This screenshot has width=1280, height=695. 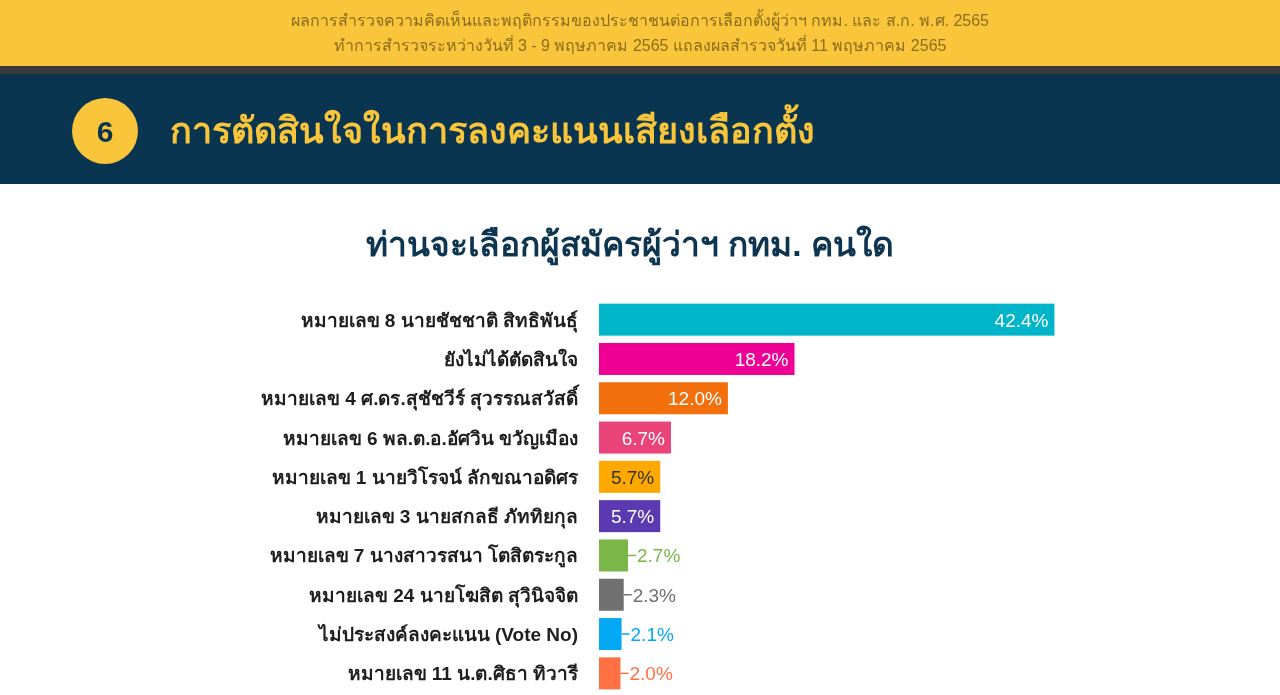 I want to click on value-label: 6.7%, so click(x=643, y=438).